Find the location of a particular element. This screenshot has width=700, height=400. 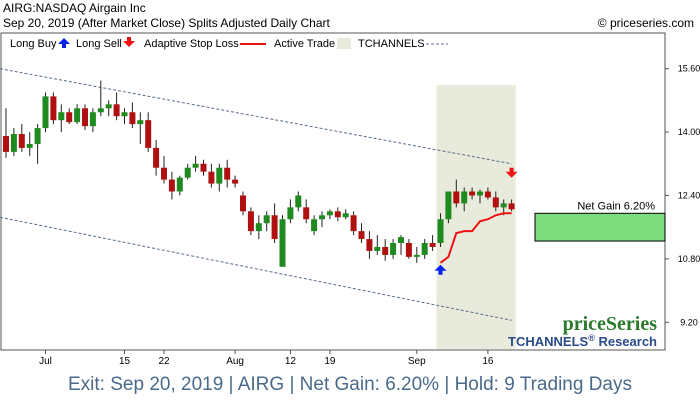

y-tick-label: 15.60 is located at coordinates (689, 69).